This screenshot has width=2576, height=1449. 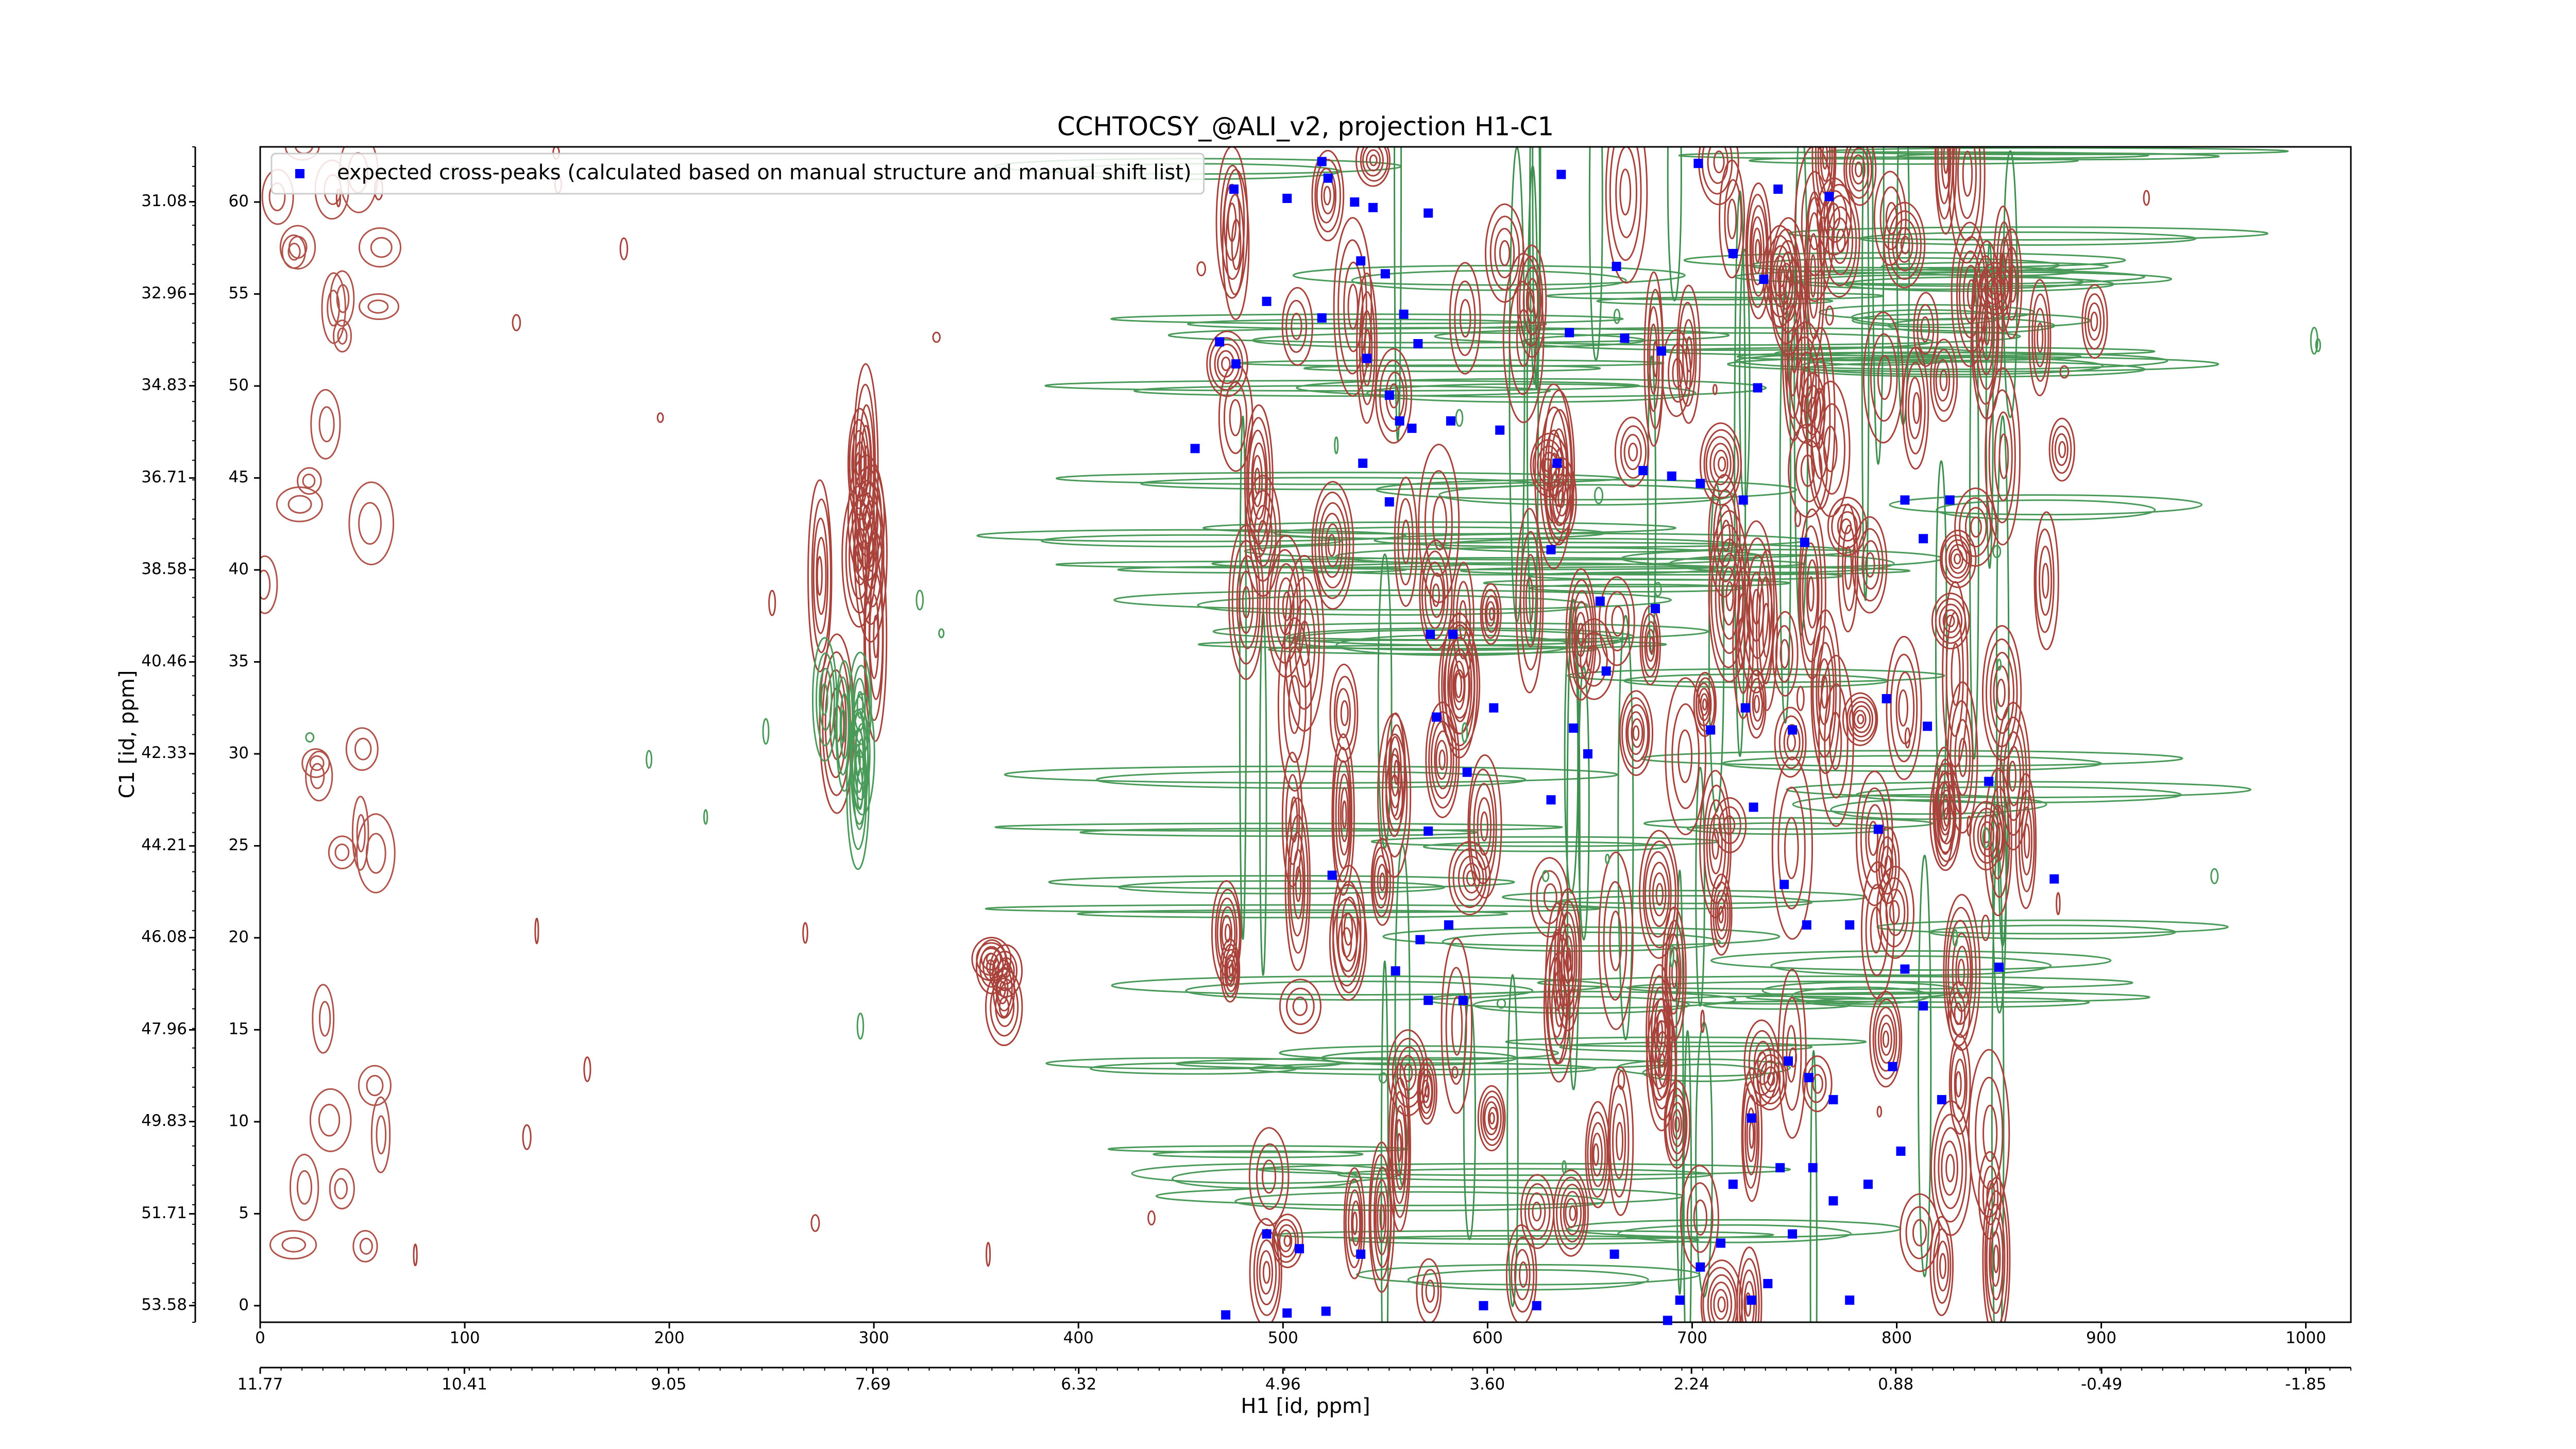 What do you see at coordinates (2101, 1384) in the screenshot?
I see `x2-tick-label: -0.49` at bounding box center [2101, 1384].